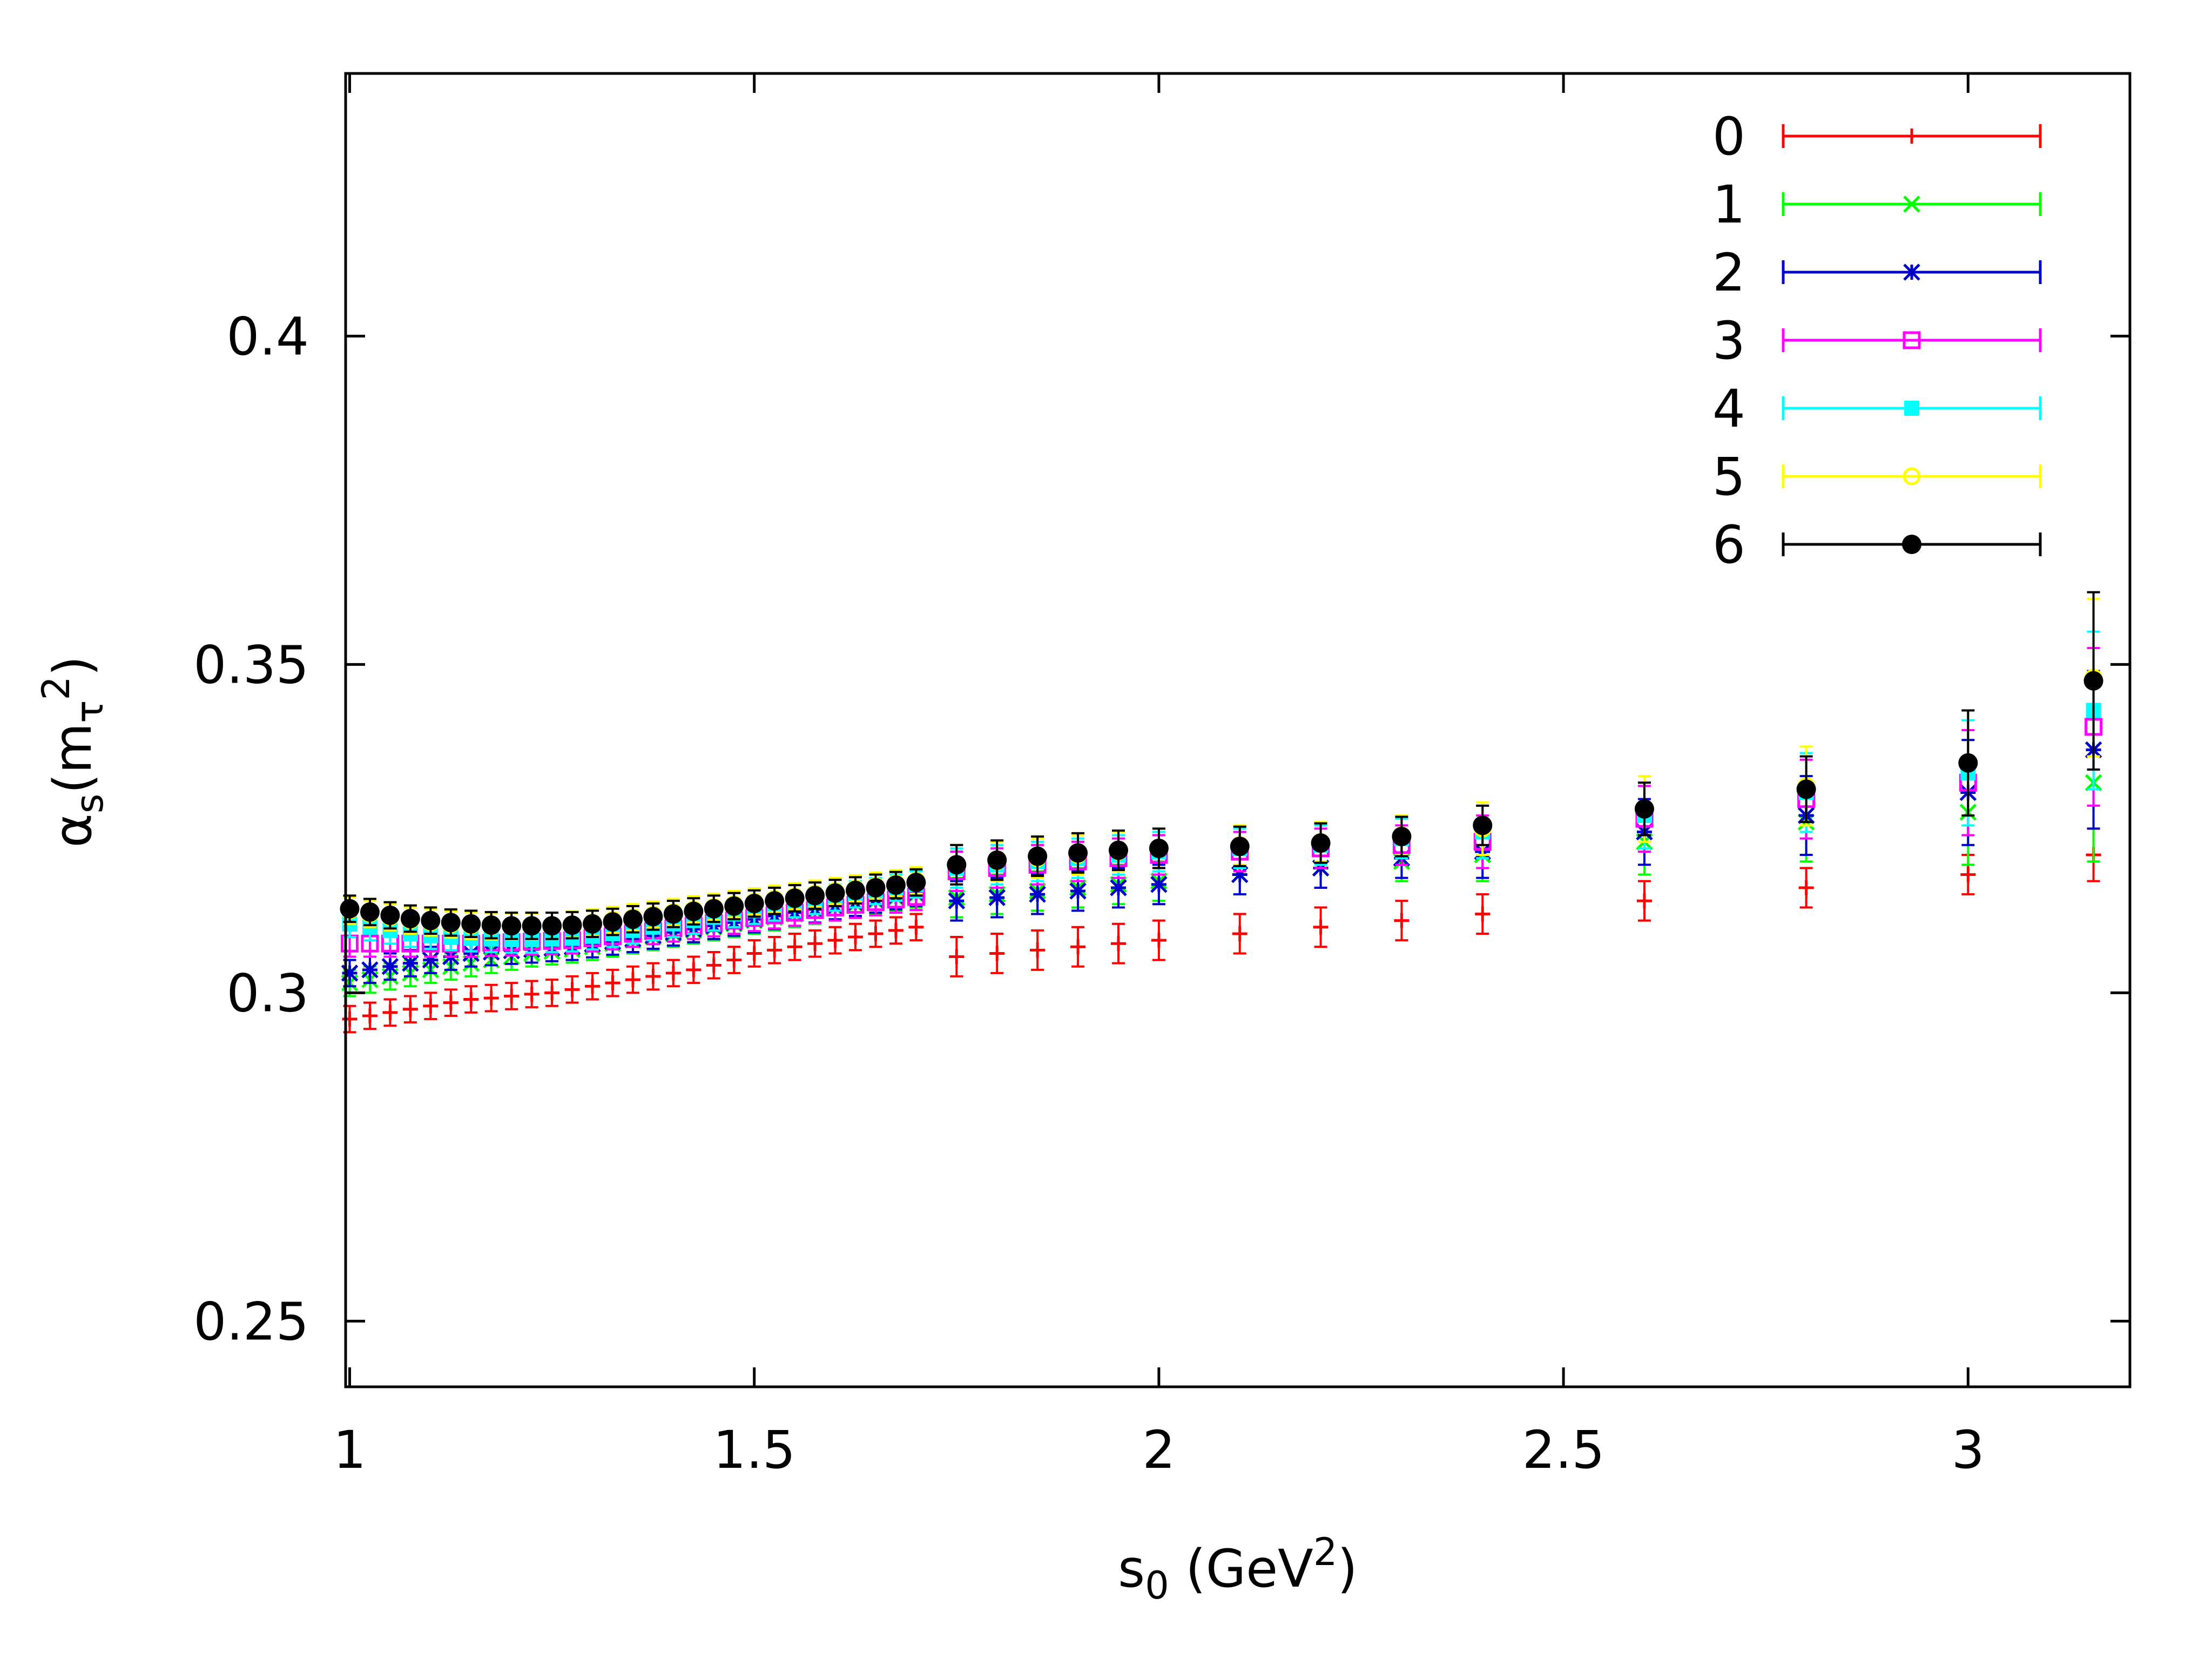 The height and width of the screenshot is (1659, 2212). I want to click on x-axis-label-close: ), so click(1347, 1569).